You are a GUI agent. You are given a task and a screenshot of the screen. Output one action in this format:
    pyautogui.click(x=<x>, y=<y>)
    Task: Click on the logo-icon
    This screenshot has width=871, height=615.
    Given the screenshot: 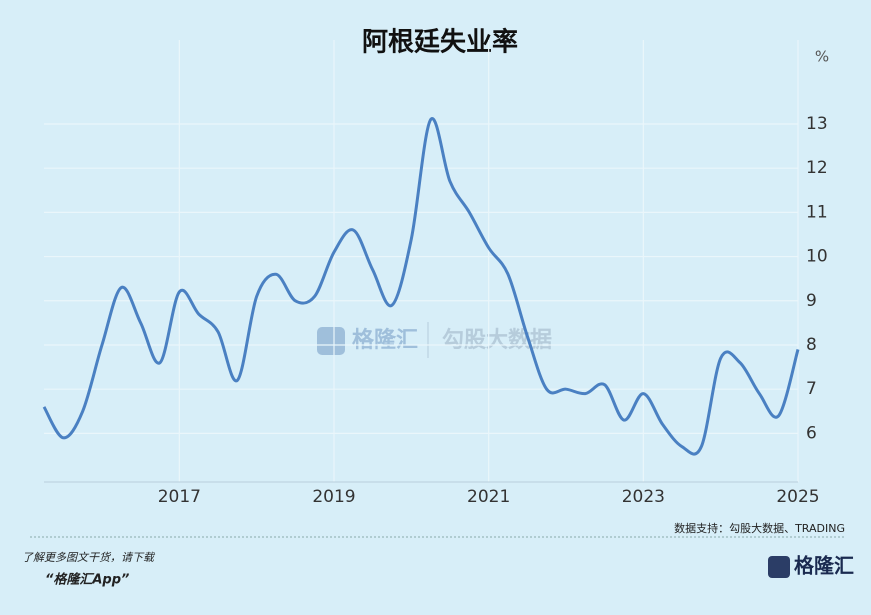 What is the action you would take?
    pyautogui.click(x=779, y=567)
    